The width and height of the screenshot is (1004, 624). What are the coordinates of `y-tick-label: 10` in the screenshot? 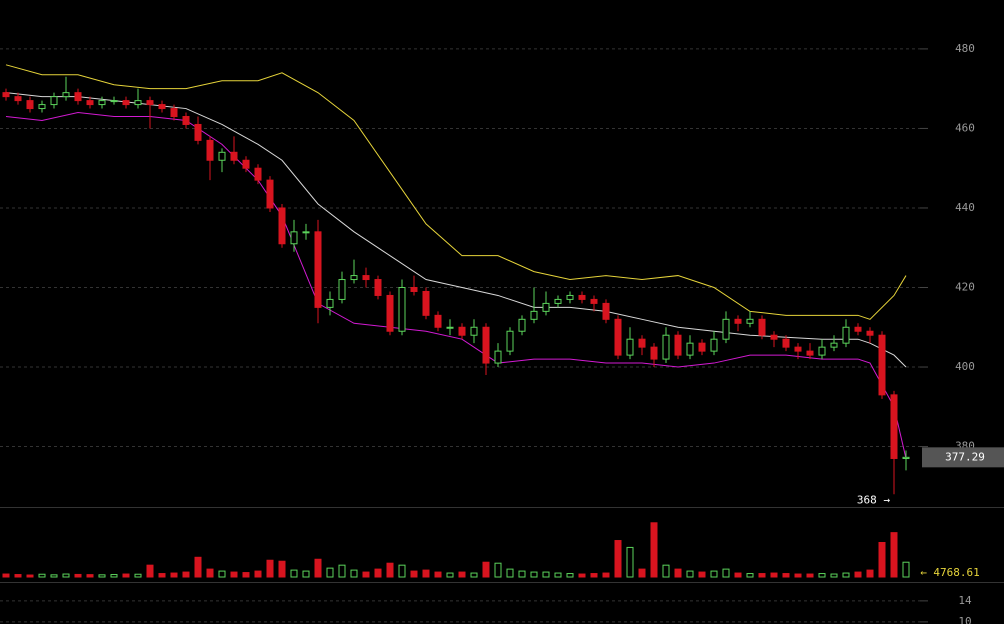 It's located at (964, 619).